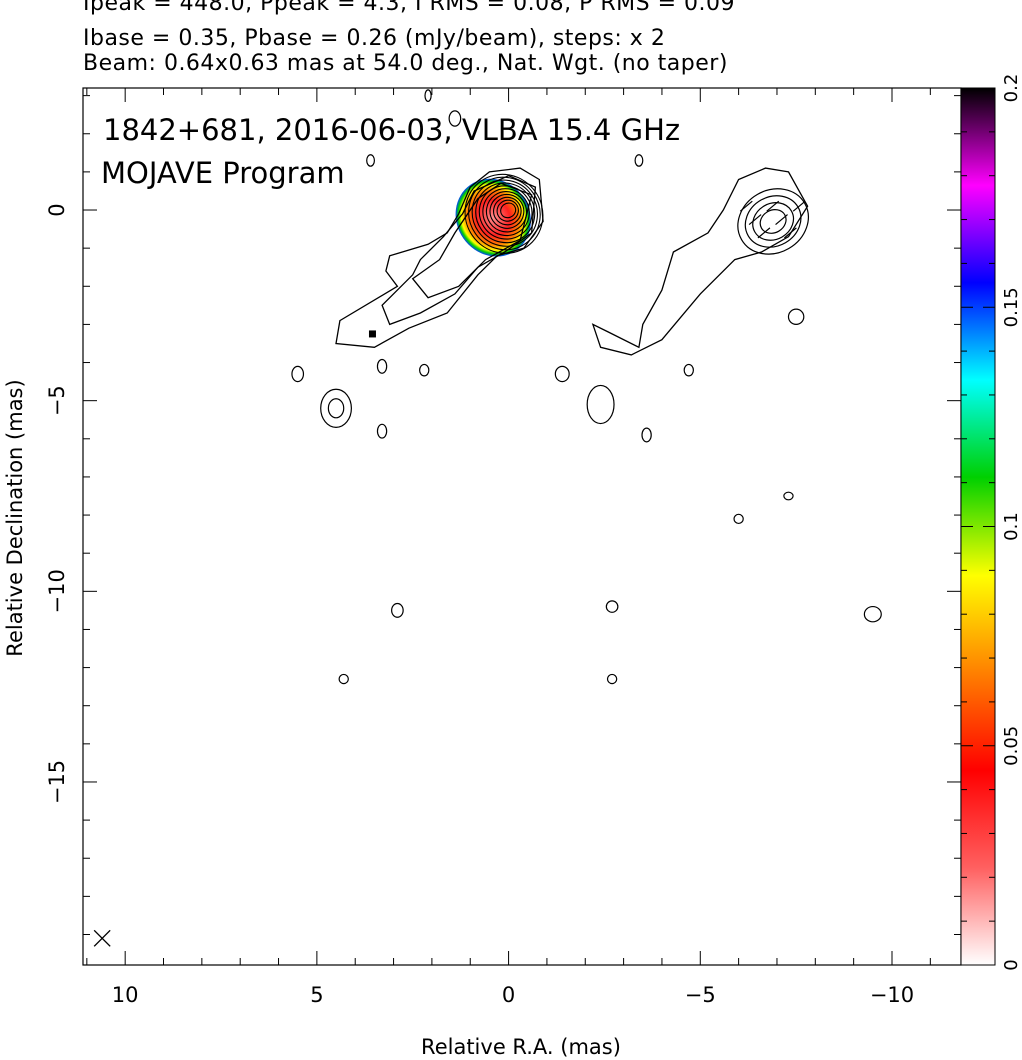 The image size is (1022, 1060). I want to click on x-axis-label: Relative R.A. (mas), so click(521, 1047).